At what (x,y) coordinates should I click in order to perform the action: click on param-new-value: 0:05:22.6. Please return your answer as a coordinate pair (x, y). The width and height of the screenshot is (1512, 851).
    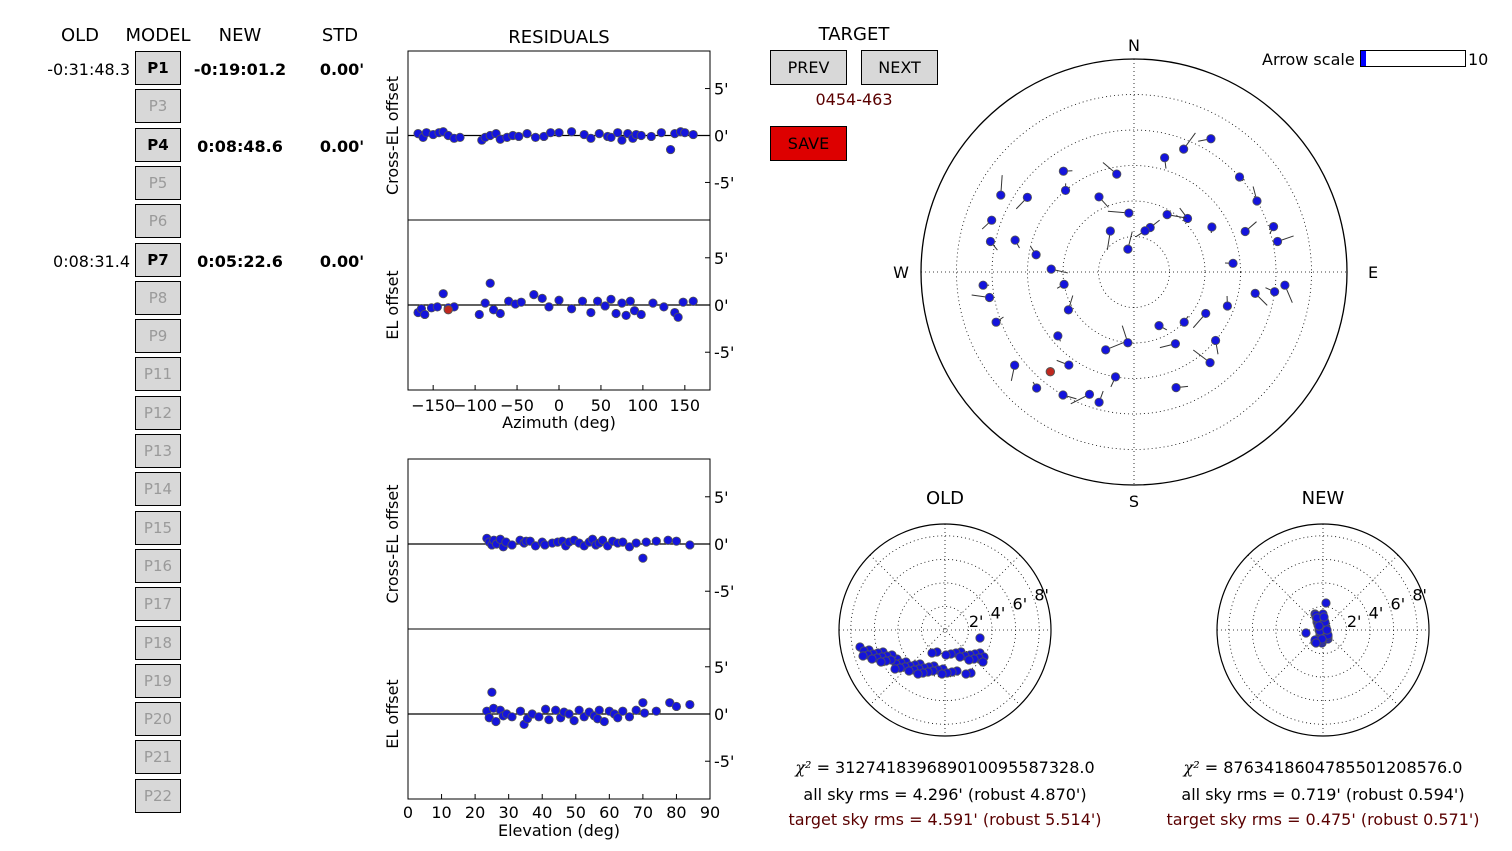
    Looking at the image, I should click on (240, 261).